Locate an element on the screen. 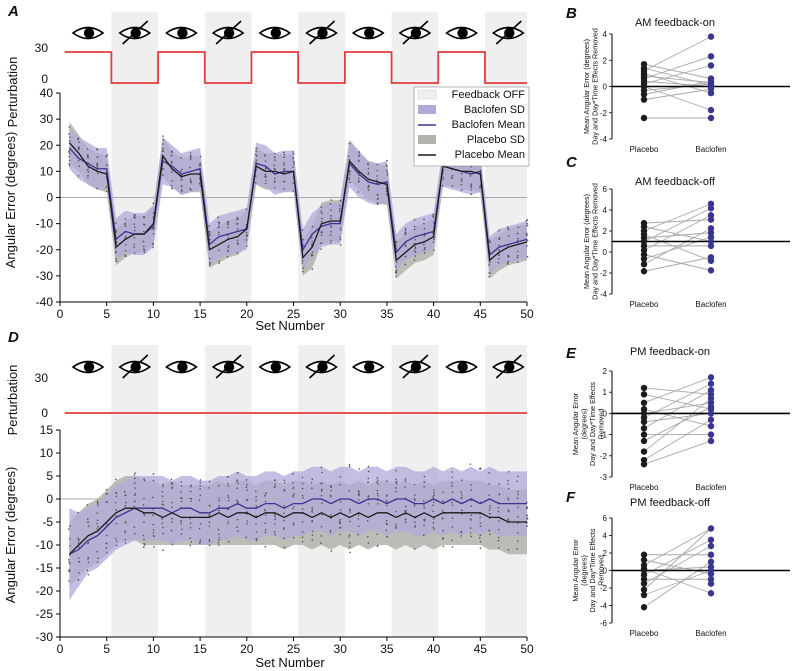 Image resolution: width=800 pixels, height=671 pixels. baclofen-point is located at coordinates (711, 270).